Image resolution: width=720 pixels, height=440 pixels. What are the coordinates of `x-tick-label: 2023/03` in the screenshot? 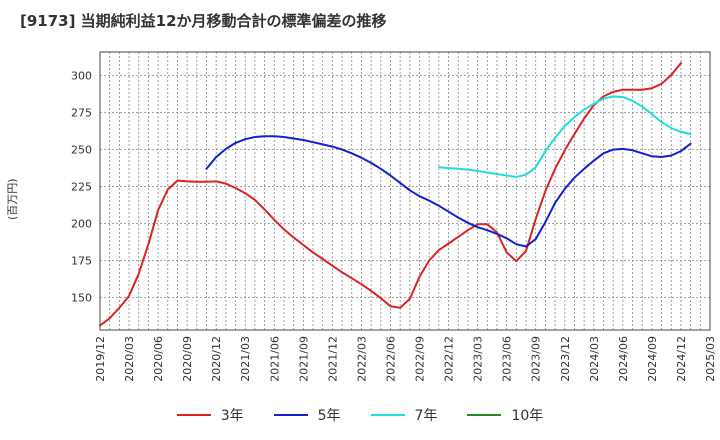 It's located at (478, 359).